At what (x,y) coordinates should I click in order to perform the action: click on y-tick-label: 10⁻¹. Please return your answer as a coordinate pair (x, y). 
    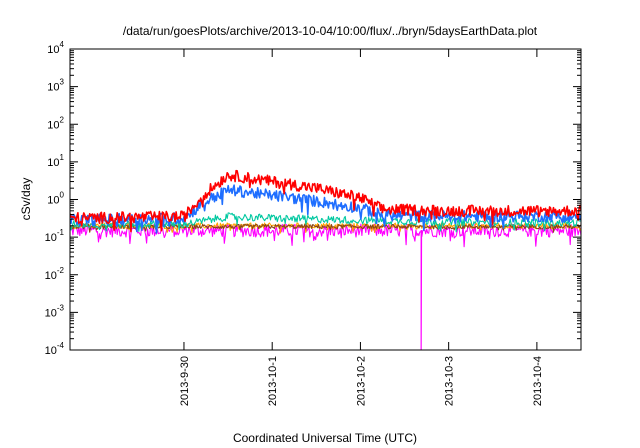
    Looking at the image, I should click on (55, 236).